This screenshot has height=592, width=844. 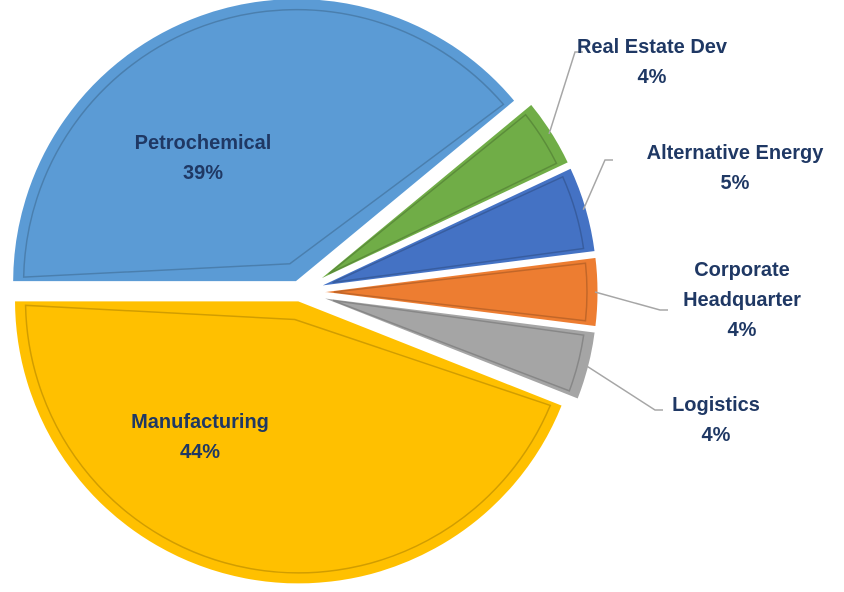 I want to click on value-label: 39%, so click(x=203, y=173).